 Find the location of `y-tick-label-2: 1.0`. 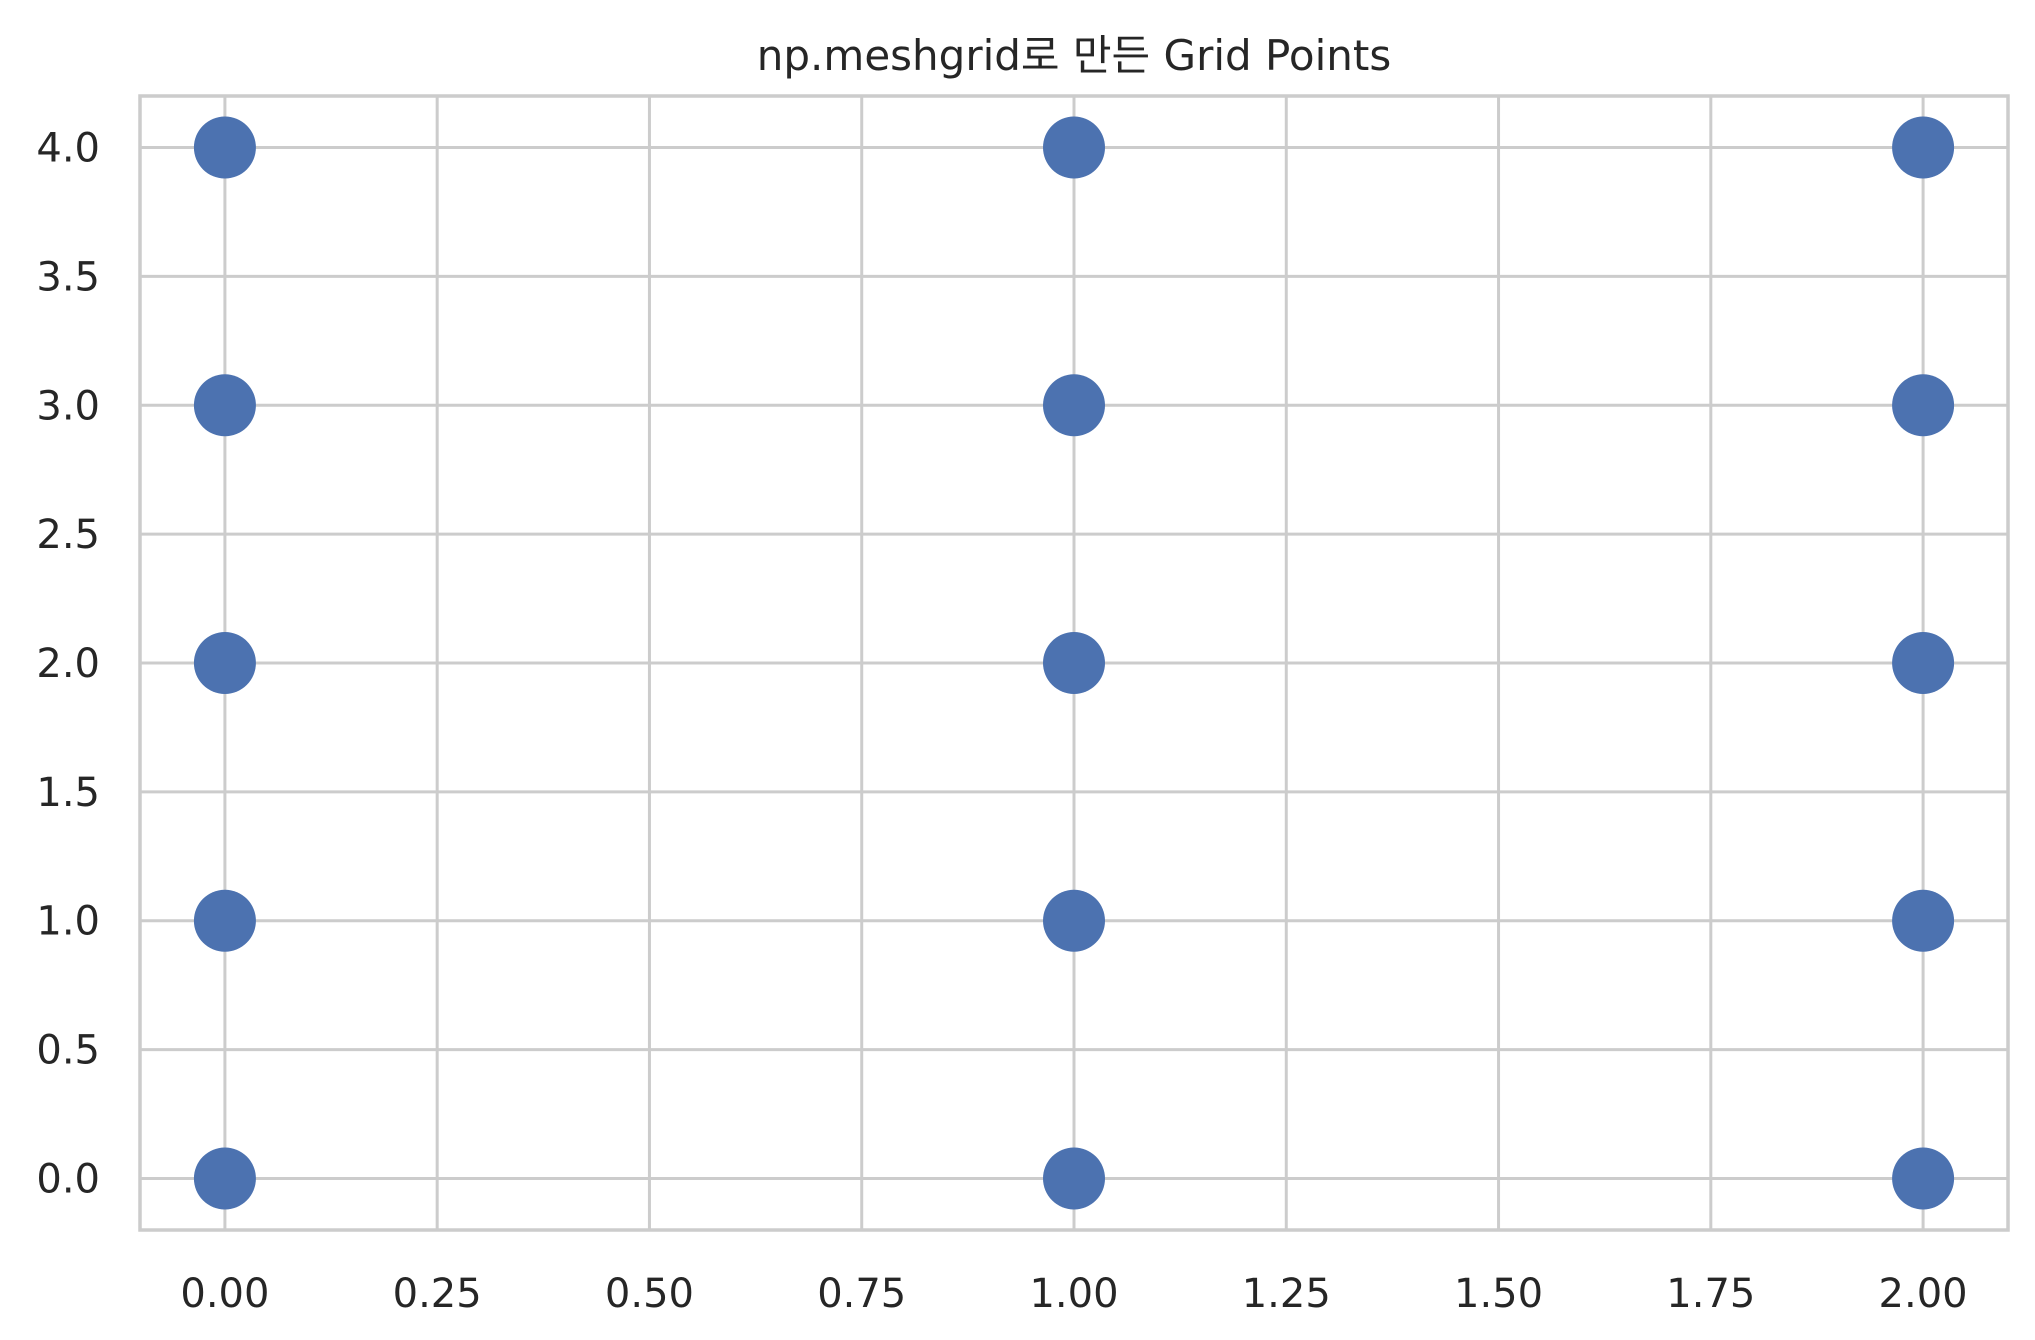

y-tick-label-2: 1.0 is located at coordinates (68, 922).